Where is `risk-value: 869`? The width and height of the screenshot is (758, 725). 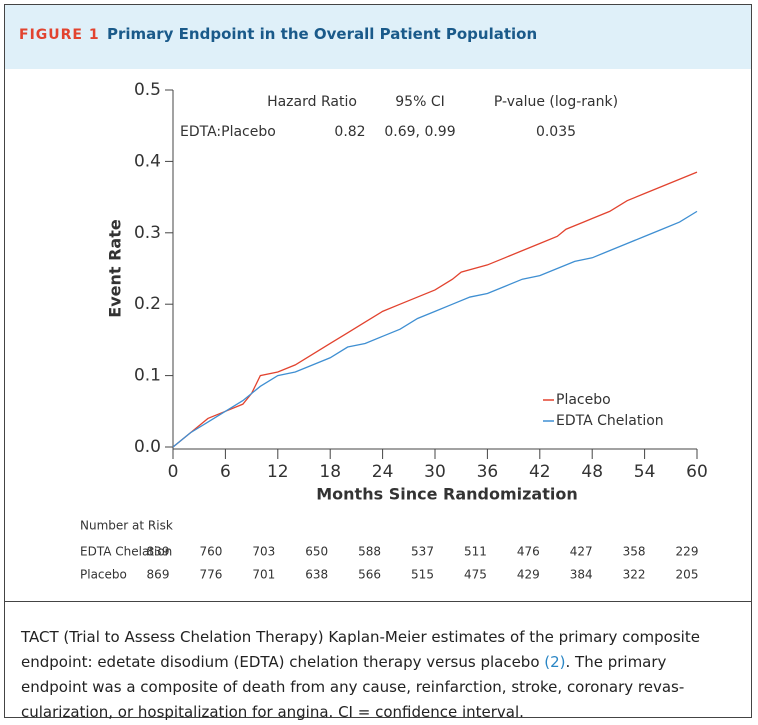
risk-value: 869 is located at coordinates (158, 575).